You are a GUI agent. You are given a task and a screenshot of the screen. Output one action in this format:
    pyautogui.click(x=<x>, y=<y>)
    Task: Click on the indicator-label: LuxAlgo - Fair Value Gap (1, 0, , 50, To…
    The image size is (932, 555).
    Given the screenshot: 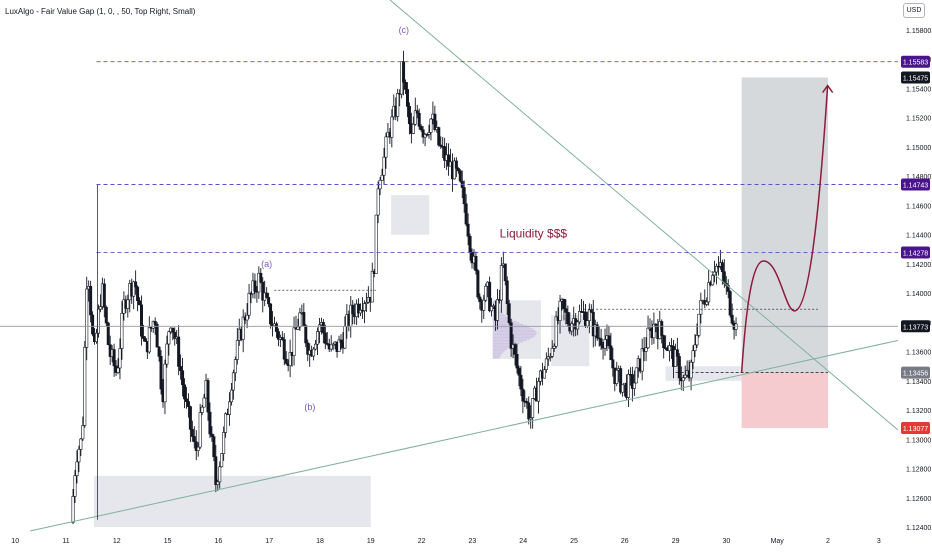 What is the action you would take?
    pyautogui.click(x=100, y=11)
    